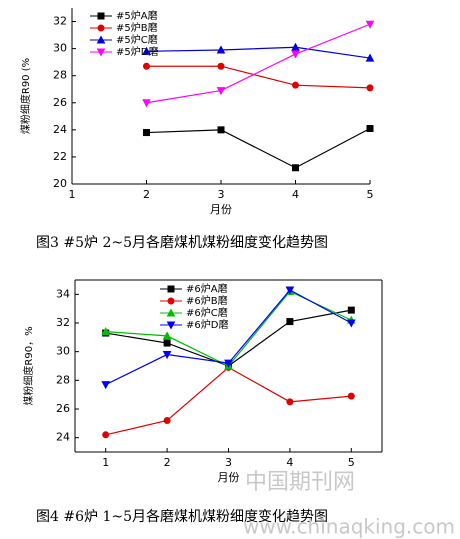 Image resolution: width=460 pixels, height=539 pixels. What do you see at coordinates (182, 243) in the screenshot?
I see `caption: 图3 #5炉 2~5月各磨煤机煤粉细度变化趋势图` at bounding box center [182, 243].